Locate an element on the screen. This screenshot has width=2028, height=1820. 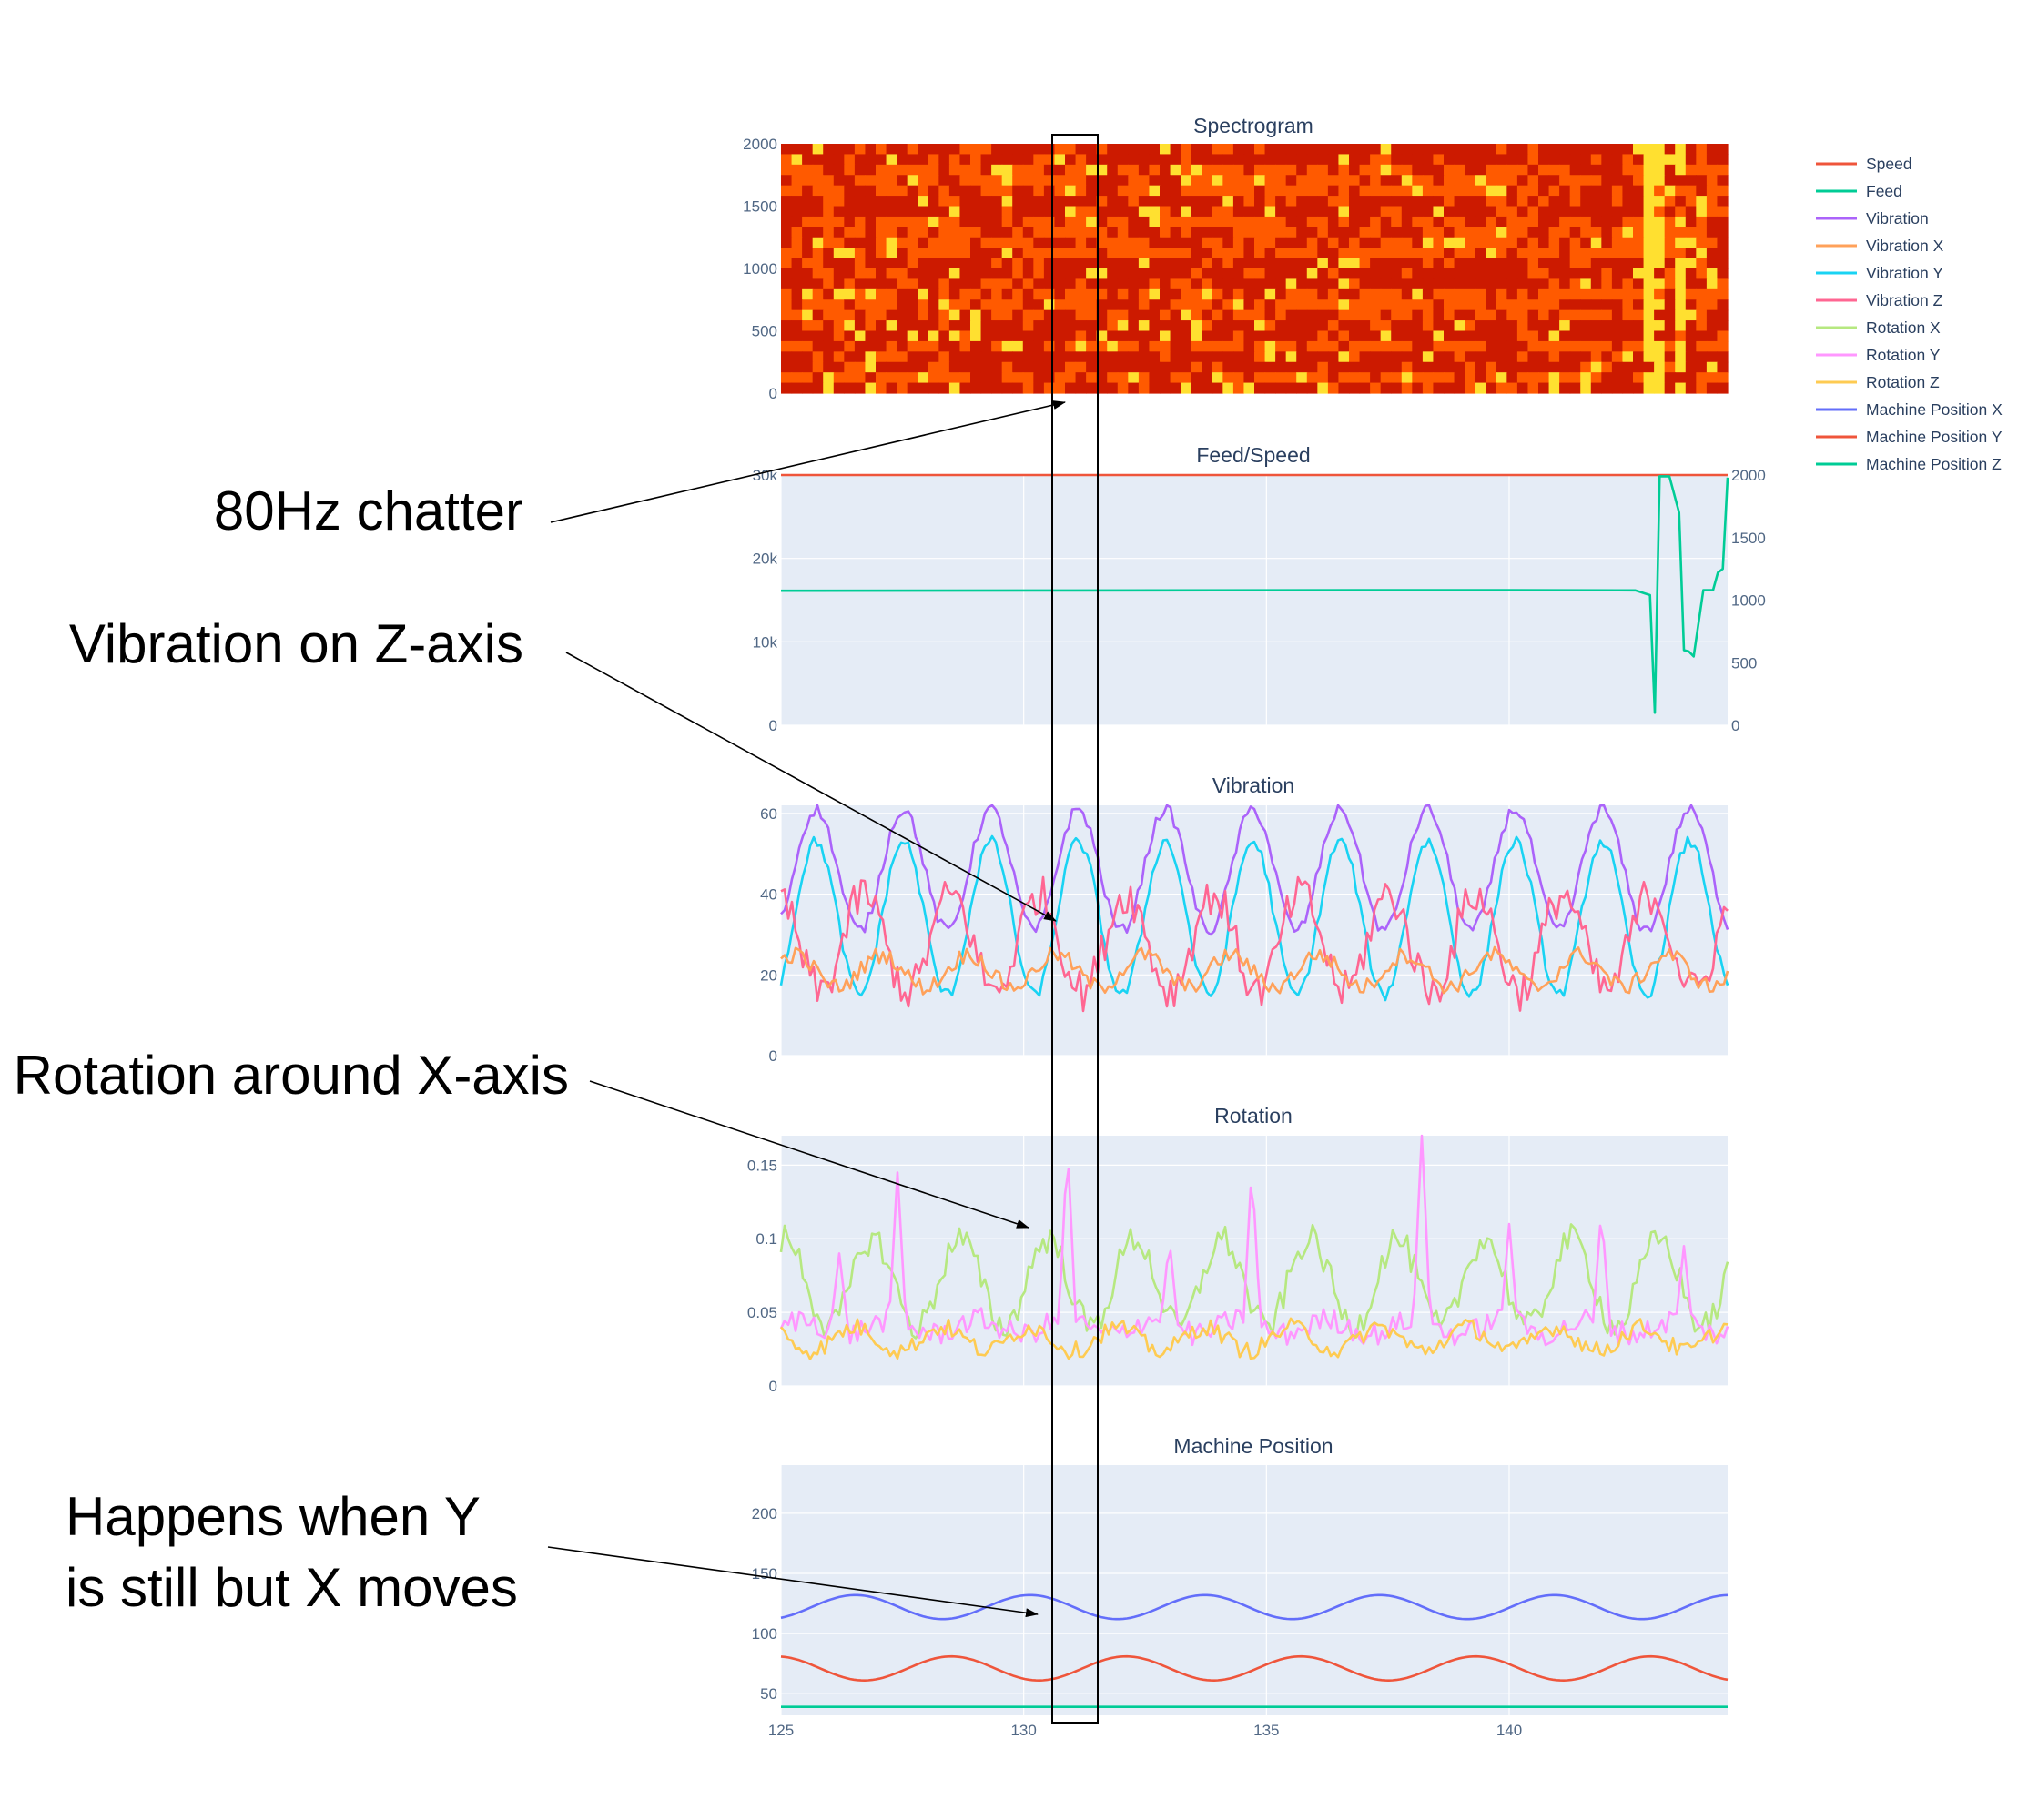
legend-item: Machine Position X is located at coordinates (1909, 410).